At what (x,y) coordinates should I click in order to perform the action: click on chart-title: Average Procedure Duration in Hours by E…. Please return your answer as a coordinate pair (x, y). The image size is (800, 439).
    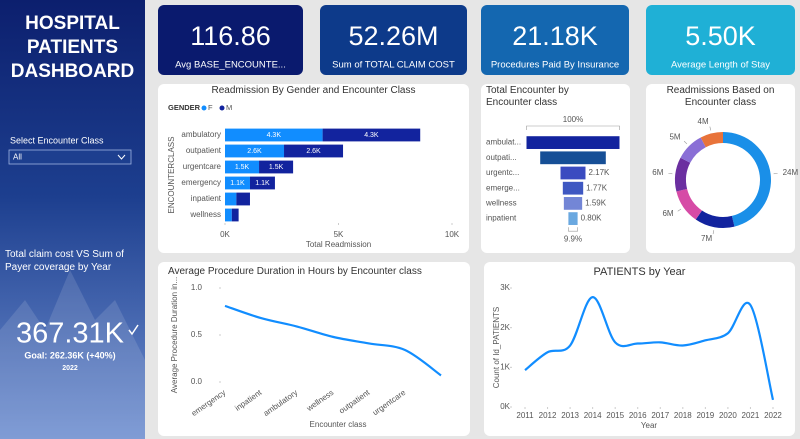
    Looking at the image, I should click on (295, 271).